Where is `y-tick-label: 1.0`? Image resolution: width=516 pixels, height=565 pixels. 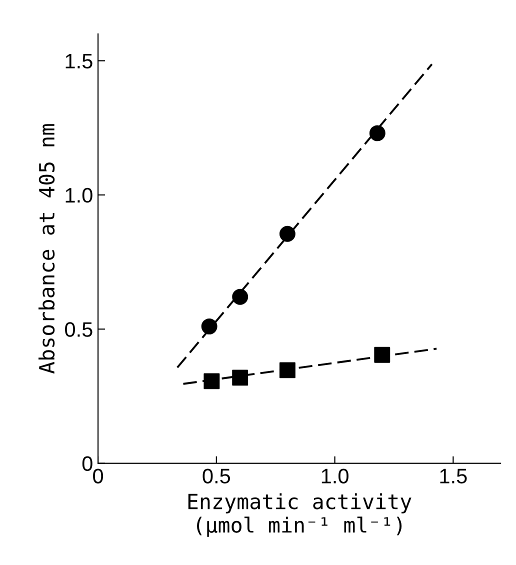
y-tick-label: 1.0 is located at coordinates (79, 195).